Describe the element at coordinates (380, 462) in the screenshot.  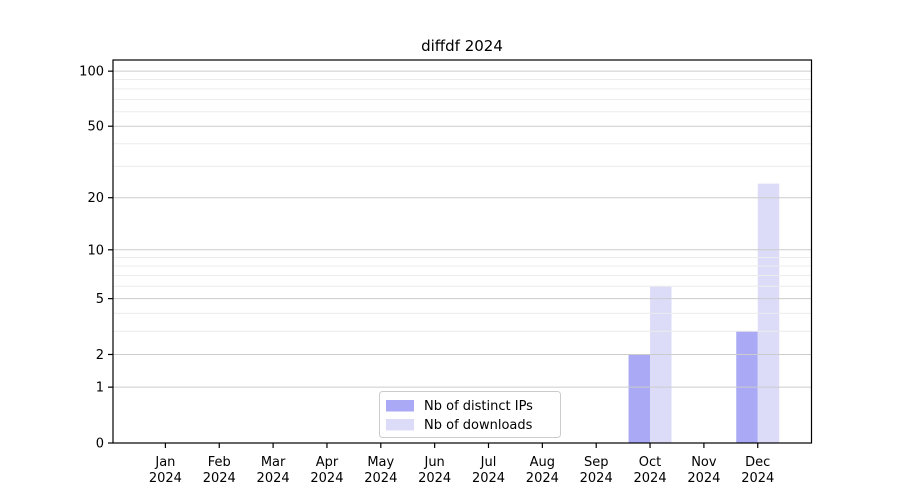
I see `x-tick-label-month: May` at that location.